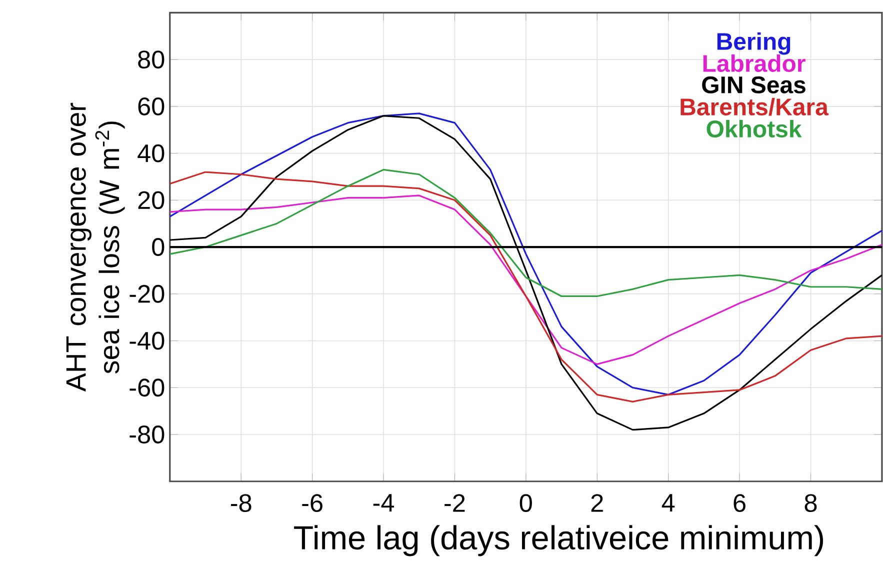 The height and width of the screenshot is (566, 883). Describe the element at coordinates (753, 43) in the screenshot. I see `text: Bering` at that location.